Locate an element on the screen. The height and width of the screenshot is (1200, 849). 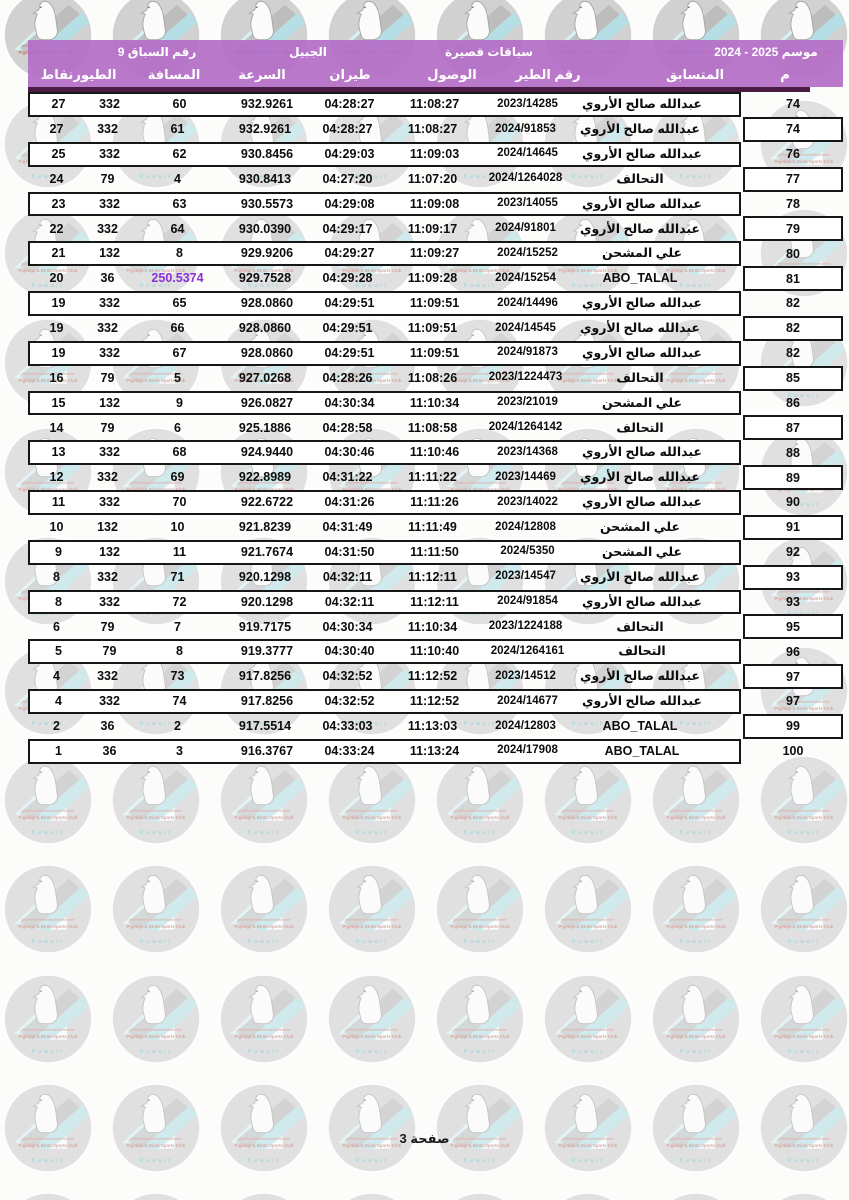
cell-fly: 04:33:24 is located at coordinates (349, 750).